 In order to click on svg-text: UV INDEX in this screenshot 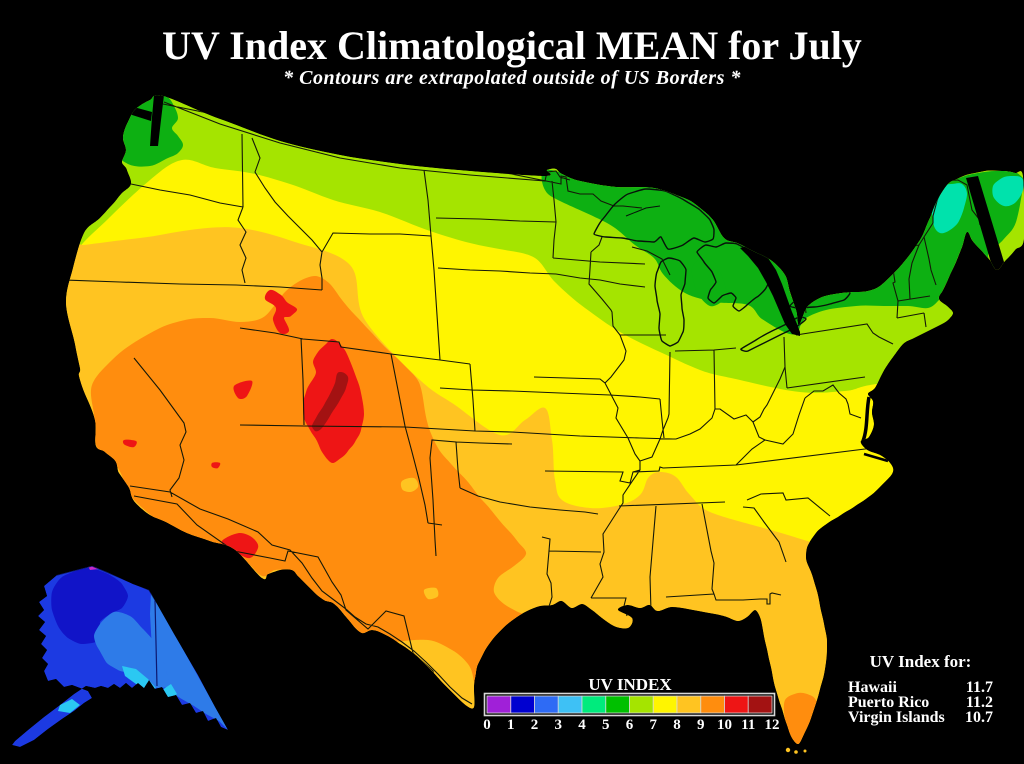, I will do `click(630, 684)`.